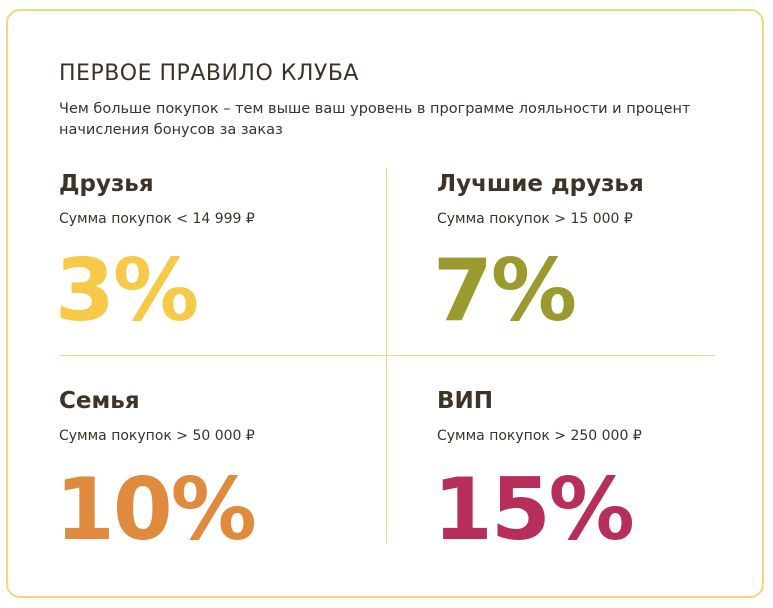 The width and height of the screenshot is (773, 608). What do you see at coordinates (127, 291) in the screenshot?
I see `tier-percent: 3%` at bounding box center [127, 291].